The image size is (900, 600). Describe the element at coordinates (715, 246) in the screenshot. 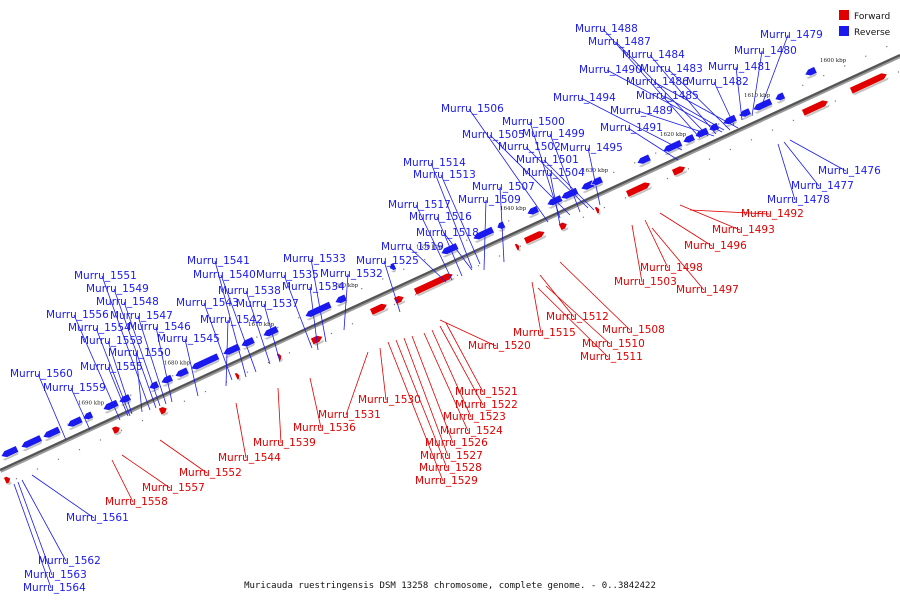

I see `forward-gene-label: Murru_1496` at that location.